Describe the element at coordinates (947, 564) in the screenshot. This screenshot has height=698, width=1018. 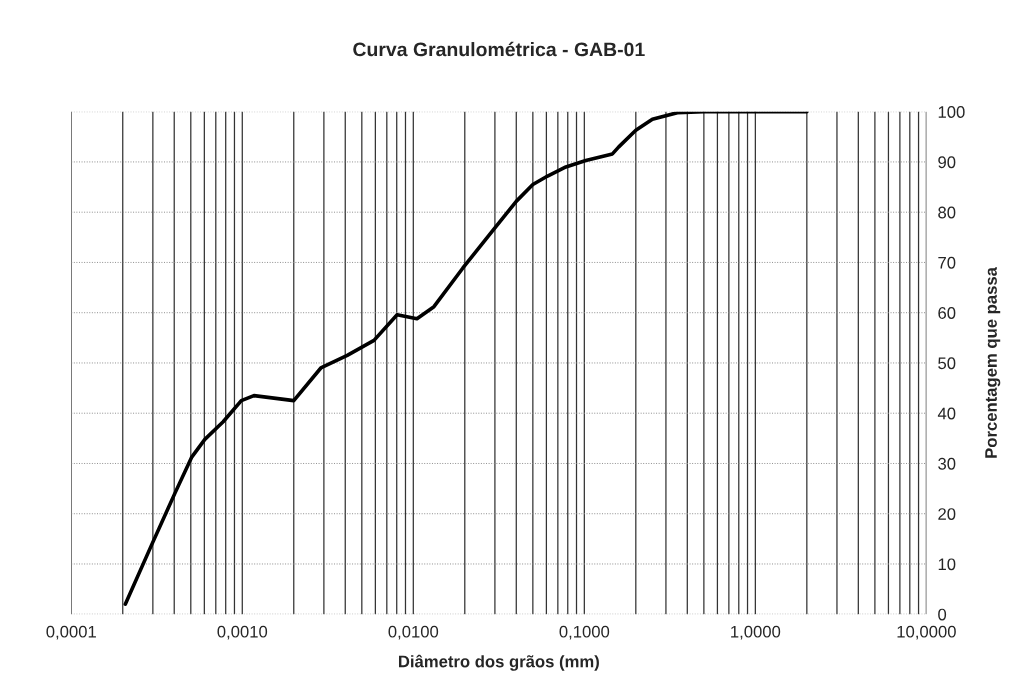
I see `y-tick-label: 10` at that location.